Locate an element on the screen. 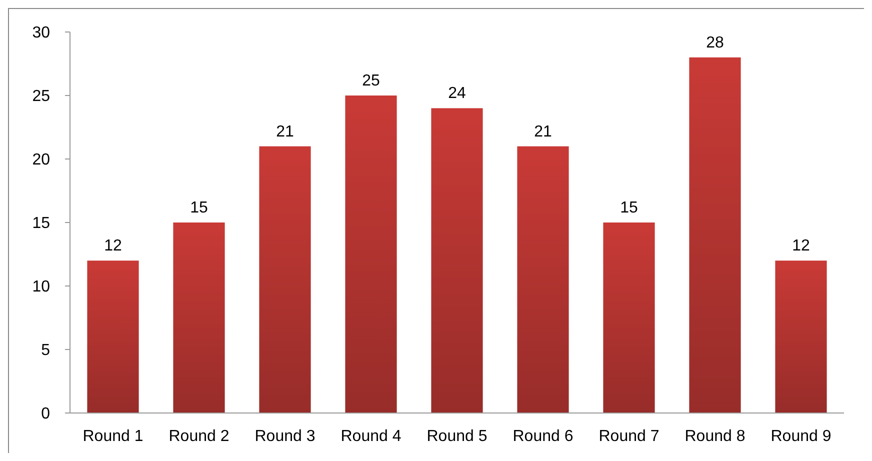 The height and width of the screenshot is (461, 872). y-tick-label: 5 is located at coordinates (45, 351).